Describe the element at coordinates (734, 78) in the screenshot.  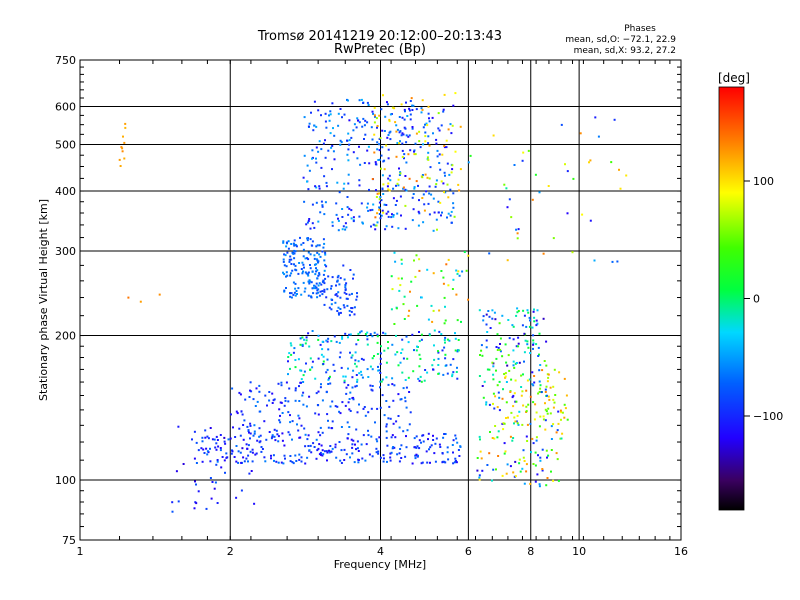
I see `colorbar-label: [deg]` at that location.